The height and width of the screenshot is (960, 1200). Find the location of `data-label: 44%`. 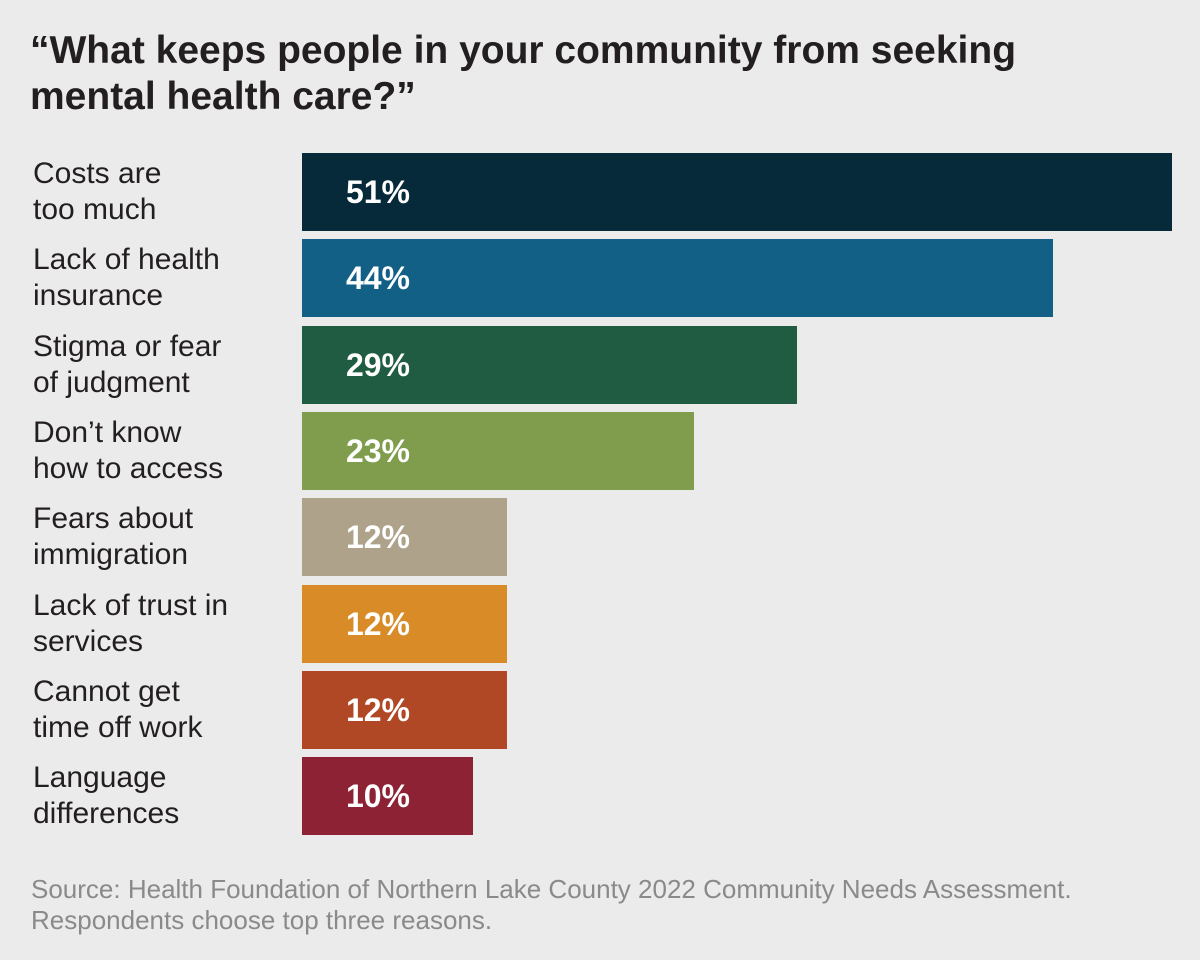

data-label: 44% is located at coordinates (377, 278).